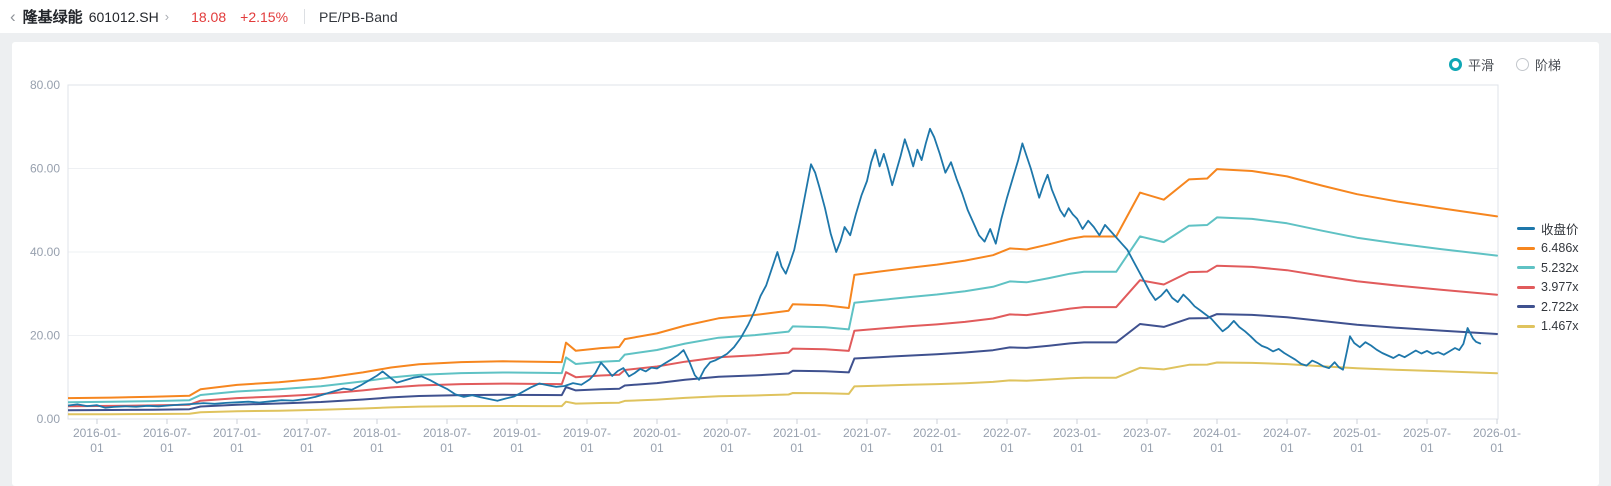  What do you see at coordinates (447, 440) in the screenshot?
I see `x-axis-label: 2018-07-01` at bounding box center [447, 440].